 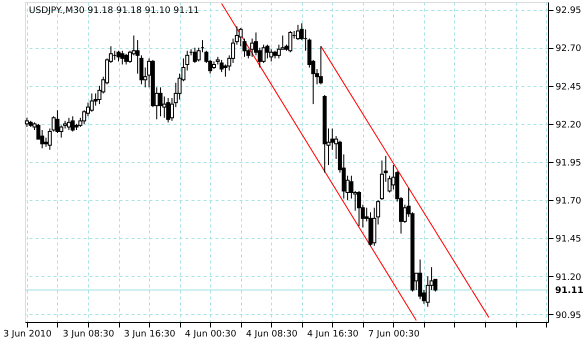 I want to click on y-tick-label: 91.95, so click(x=569, y=163).